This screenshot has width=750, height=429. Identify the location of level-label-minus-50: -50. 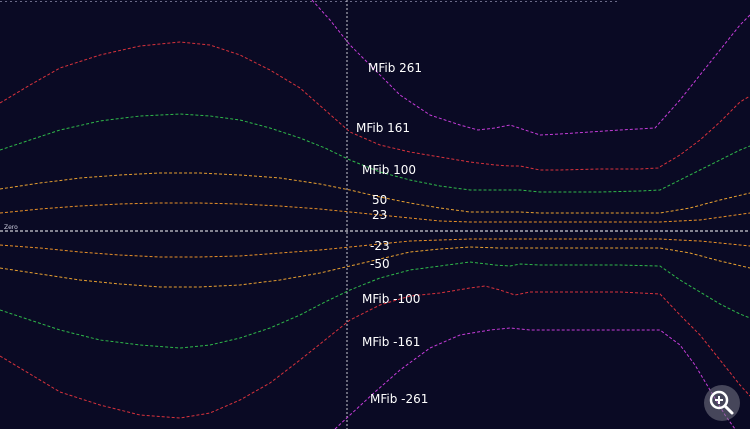
(380, 264).